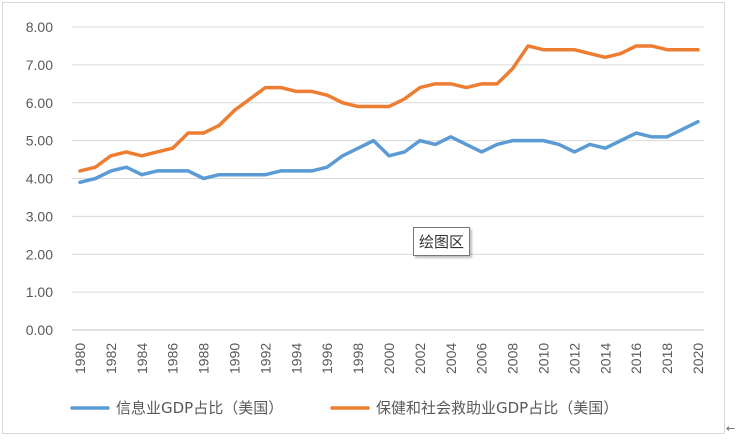  Describe the element at coordinates (39, 254) in the screenshot. I see `y-tick-label: 2.00` at that location.